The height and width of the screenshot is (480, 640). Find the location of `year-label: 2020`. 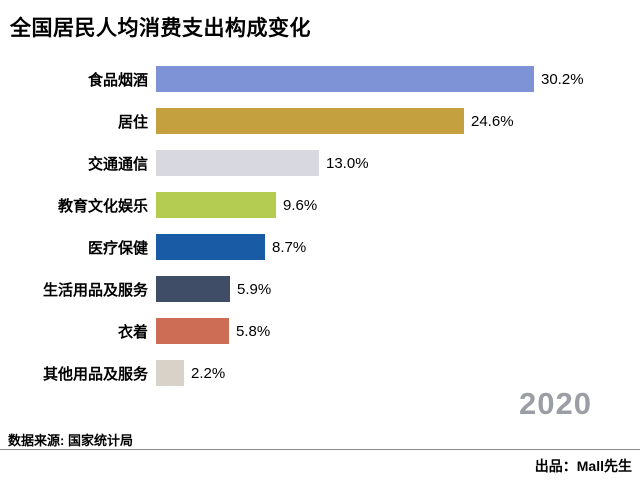

year-label: 2020 is located at coordinates (555, 403).